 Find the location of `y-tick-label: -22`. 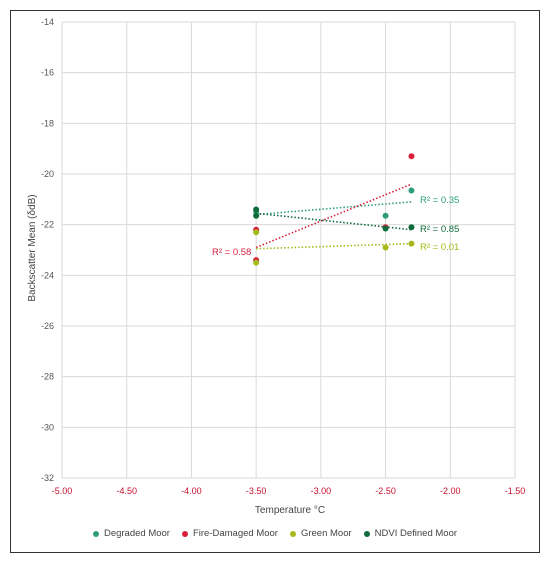

y-tick-label: -22 is located at coordinates (47, 225).